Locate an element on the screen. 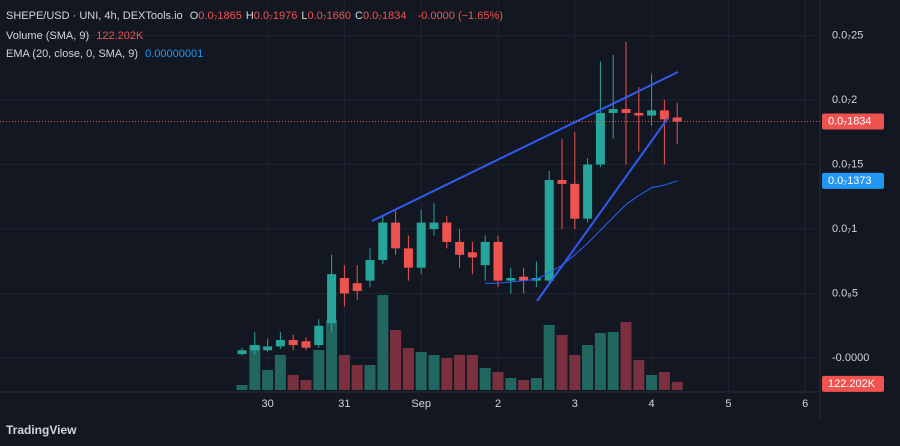 The image size is (900, 446). ema-line is located at coordinates (581, 232).